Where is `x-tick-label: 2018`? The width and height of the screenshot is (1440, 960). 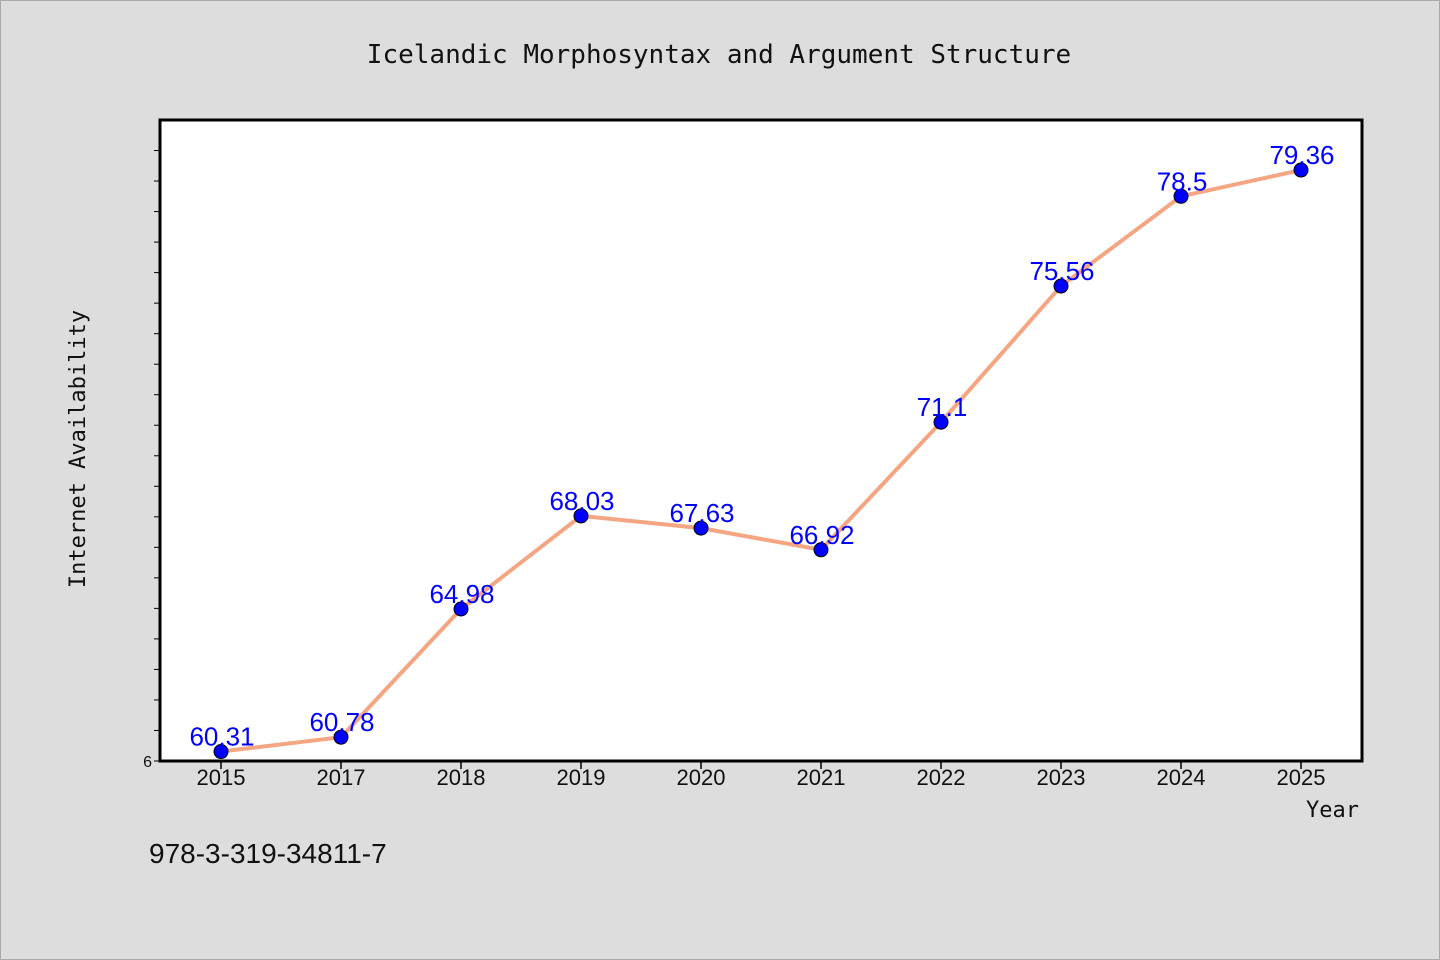
x-tick-label: 2018 is located at coordinates (461, 777).